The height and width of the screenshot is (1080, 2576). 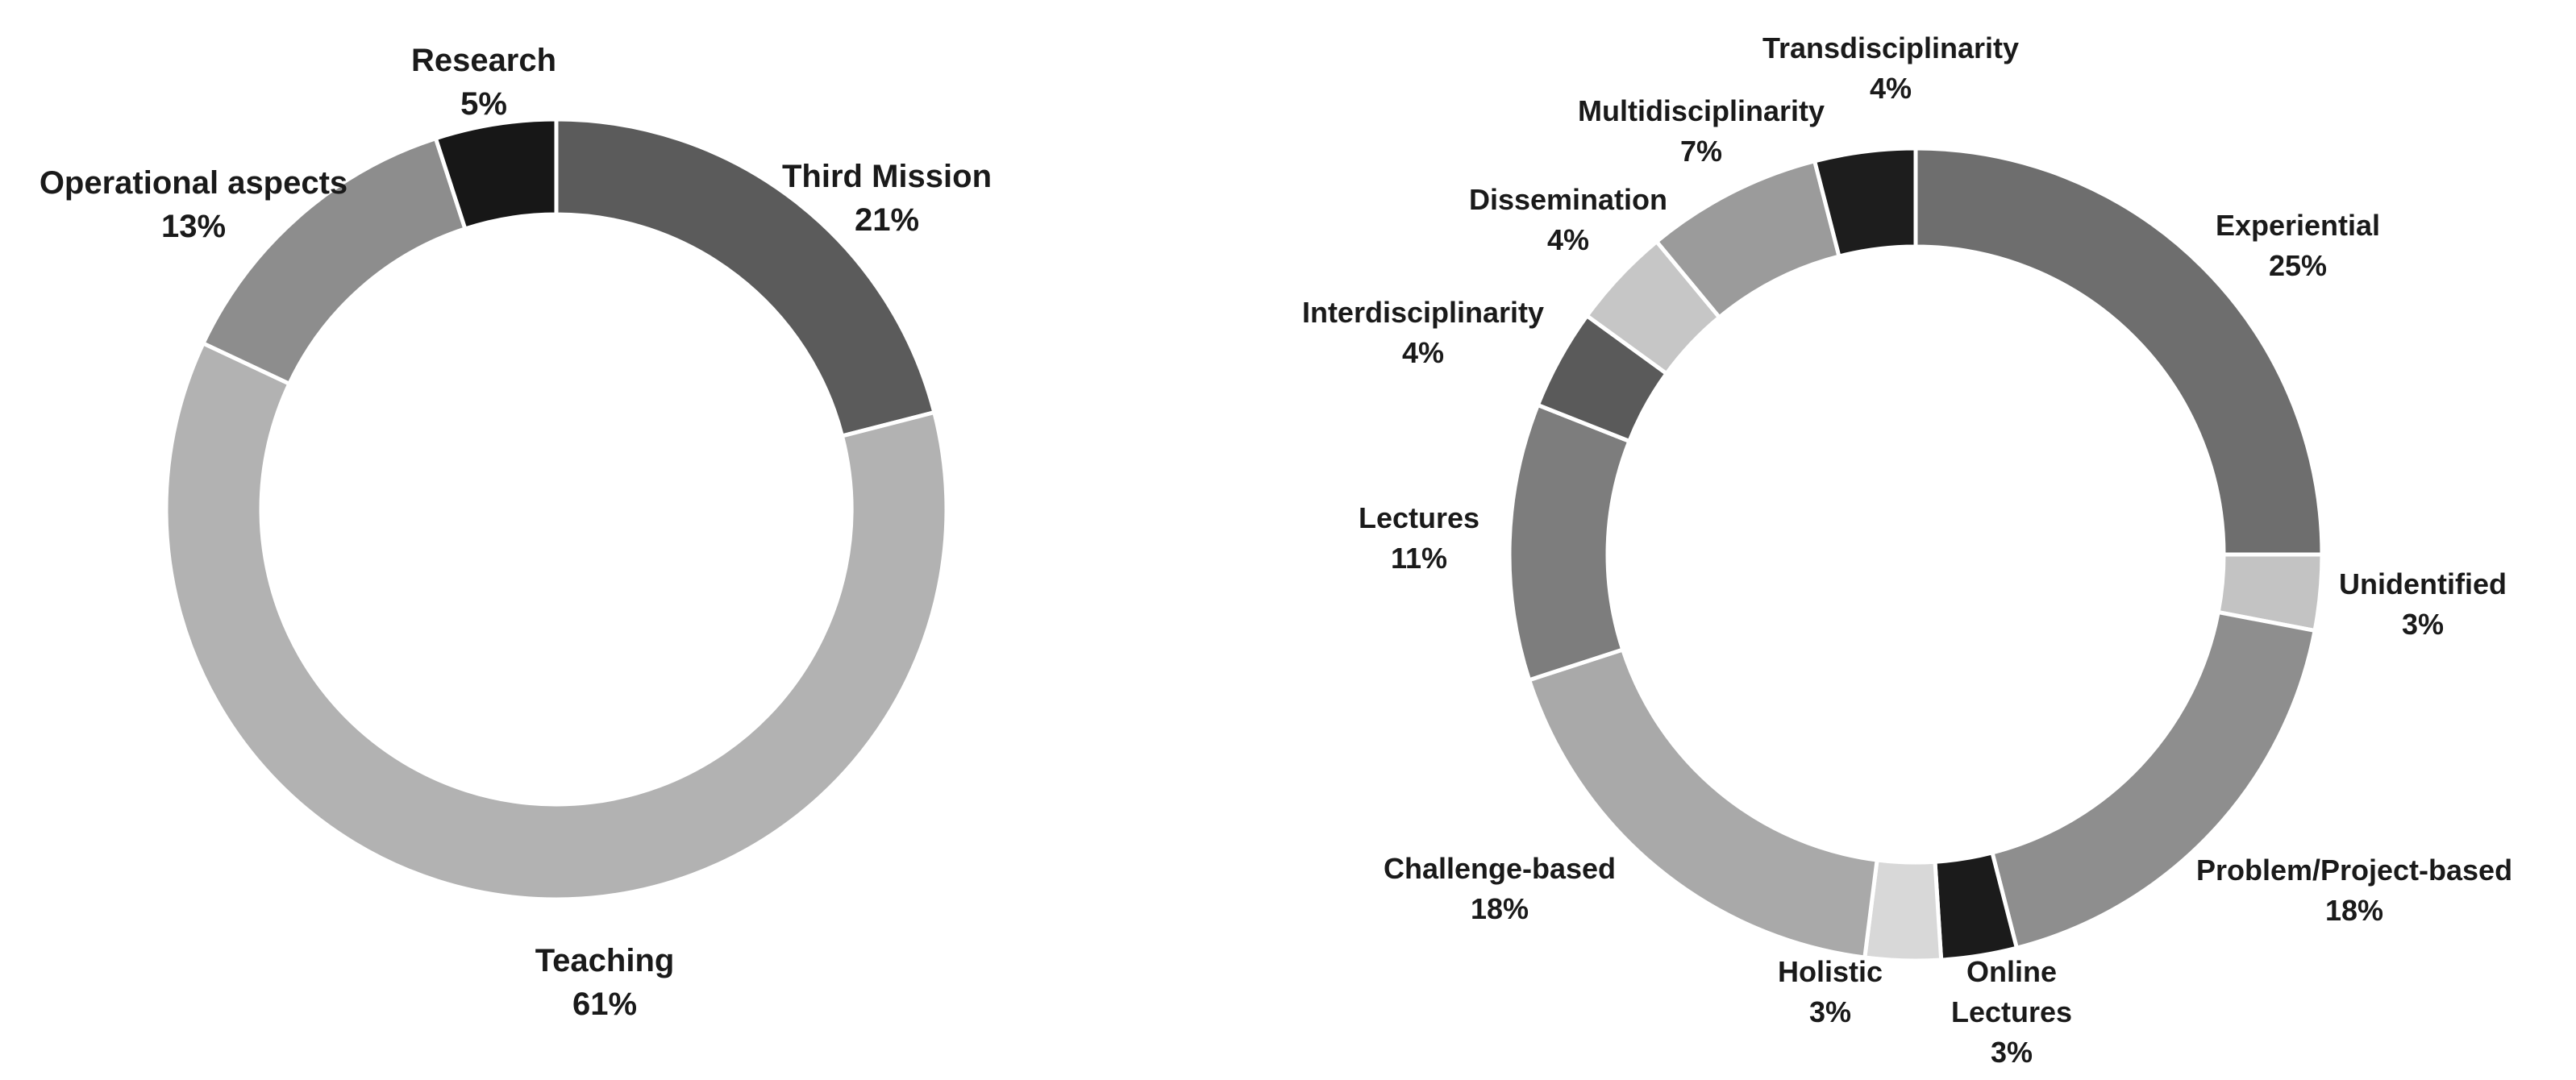 I want to click on segment-lectures, so click(x=1570, y=542).